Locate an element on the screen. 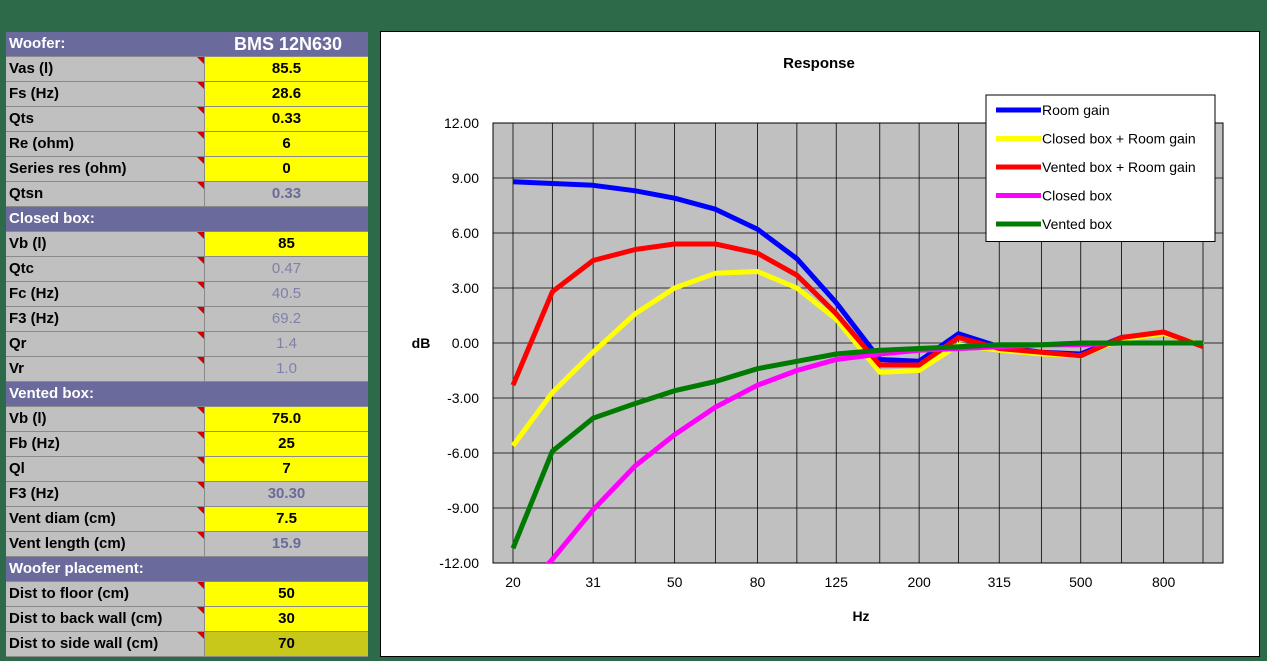  parameter-label: Vas (l) is located at coordinates (105, 69).